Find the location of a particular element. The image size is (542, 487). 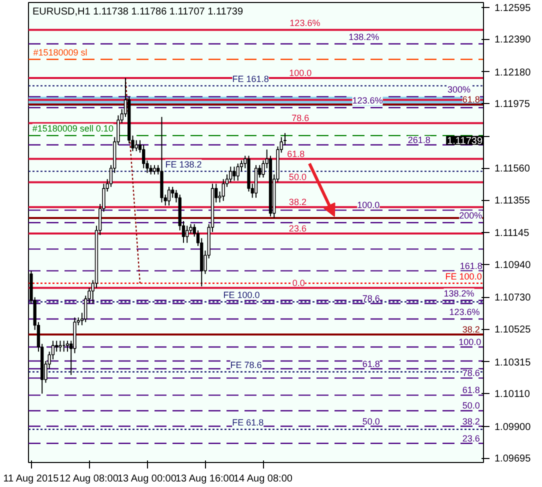

y-tick-label: 1.10730 is located at coordinates (513, 298).